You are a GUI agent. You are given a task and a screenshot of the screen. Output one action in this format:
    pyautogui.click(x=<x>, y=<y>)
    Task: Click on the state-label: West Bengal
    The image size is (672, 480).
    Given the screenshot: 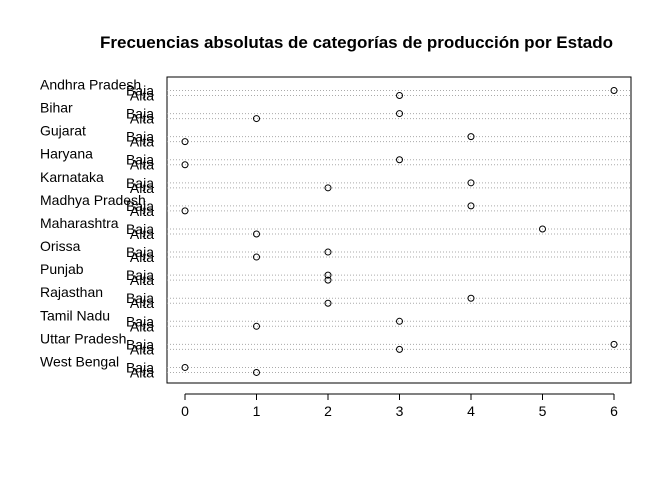 What is the action you would take?
    pyautogui.click(x=79, y=361)
    